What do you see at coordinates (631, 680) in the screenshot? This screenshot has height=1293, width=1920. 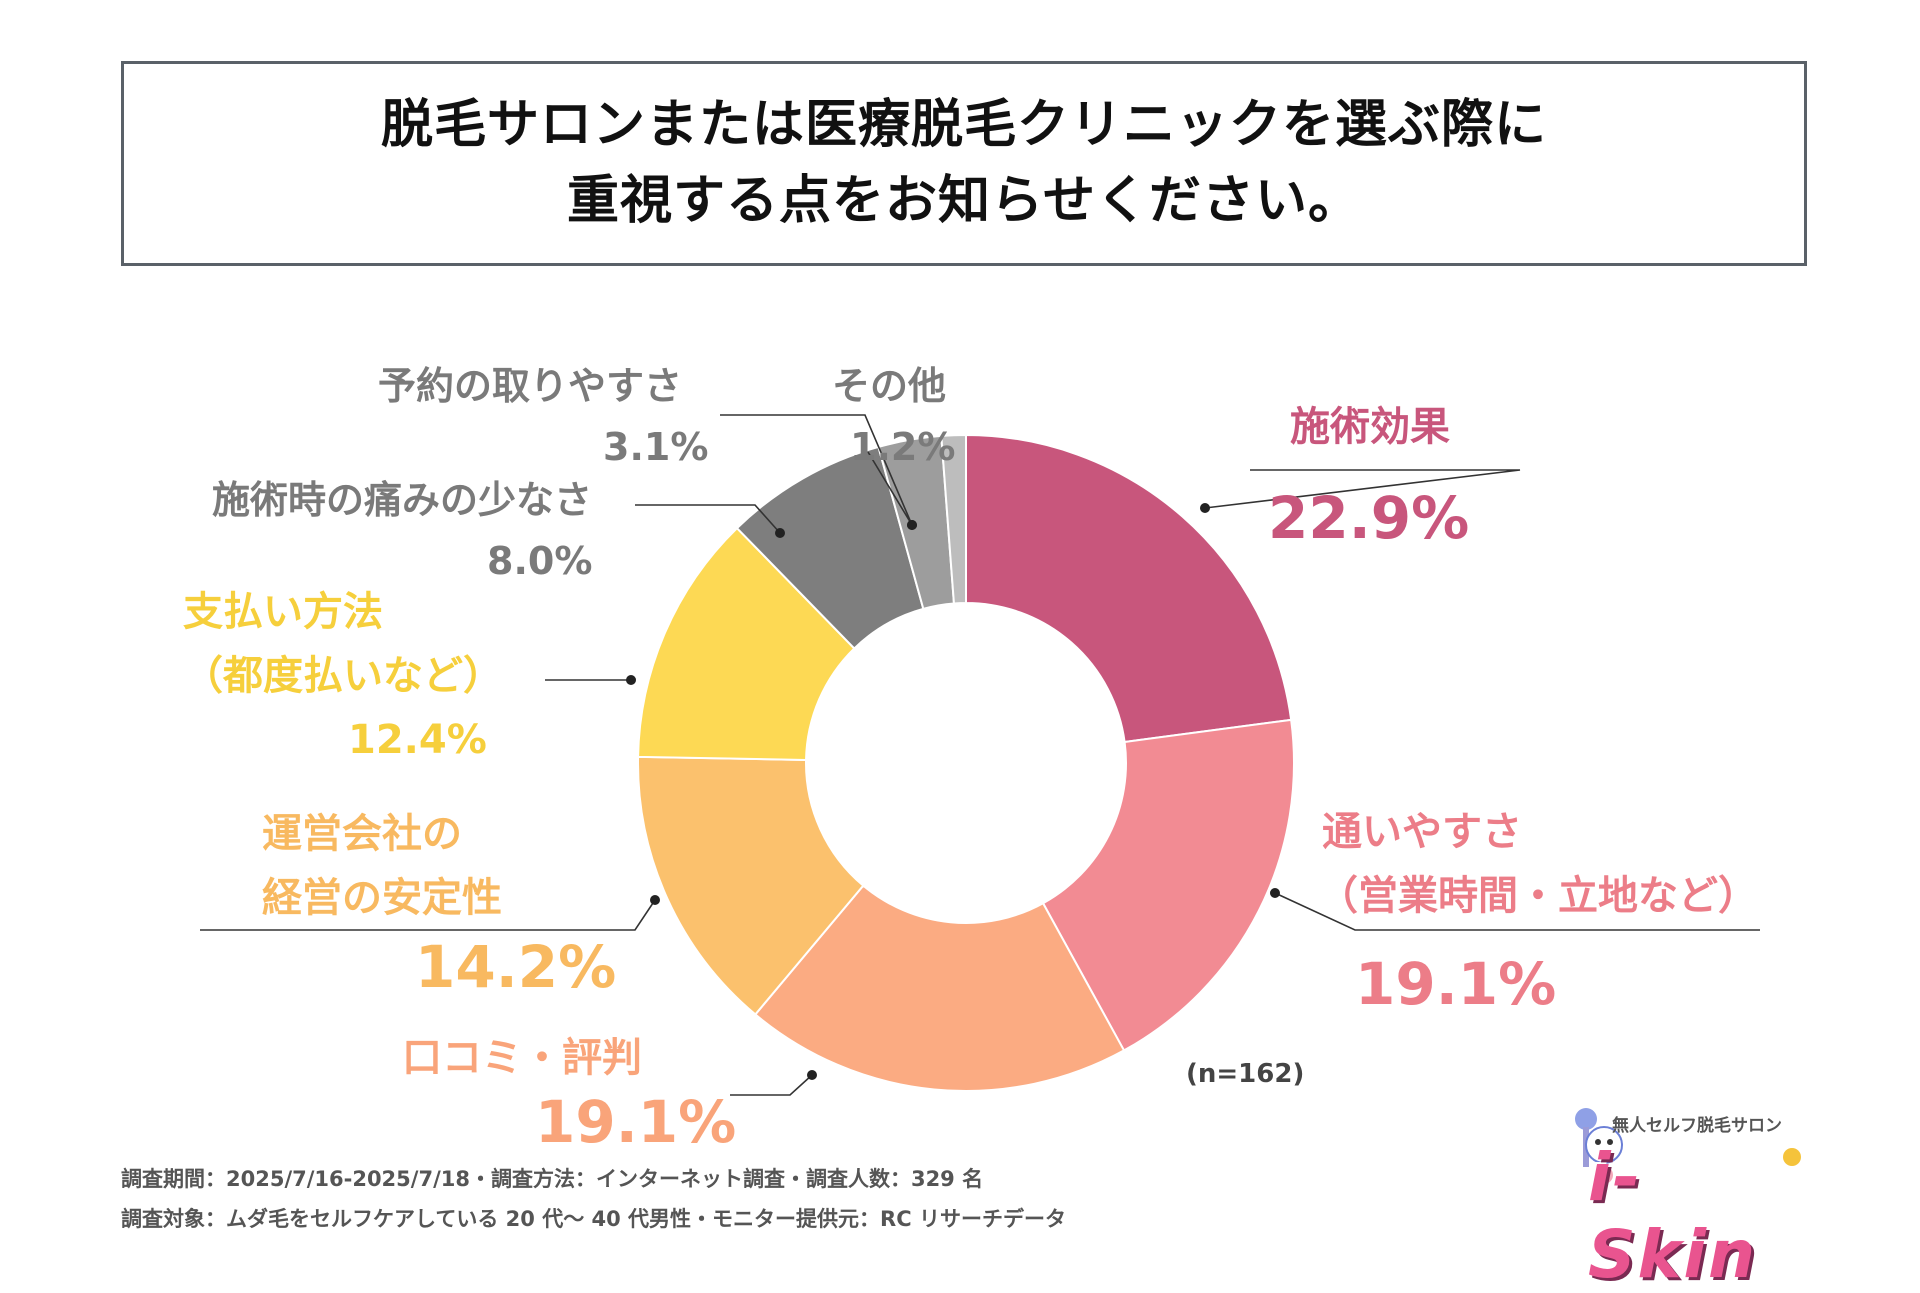 I see `leader-dot-payment` at bounding box center [631, 680].